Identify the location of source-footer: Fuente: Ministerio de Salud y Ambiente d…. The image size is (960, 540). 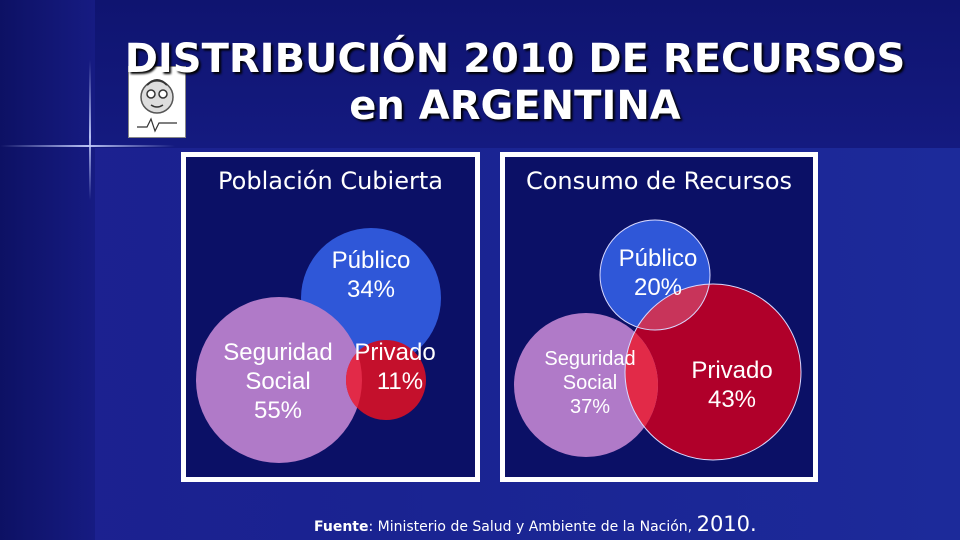
(535, 524).